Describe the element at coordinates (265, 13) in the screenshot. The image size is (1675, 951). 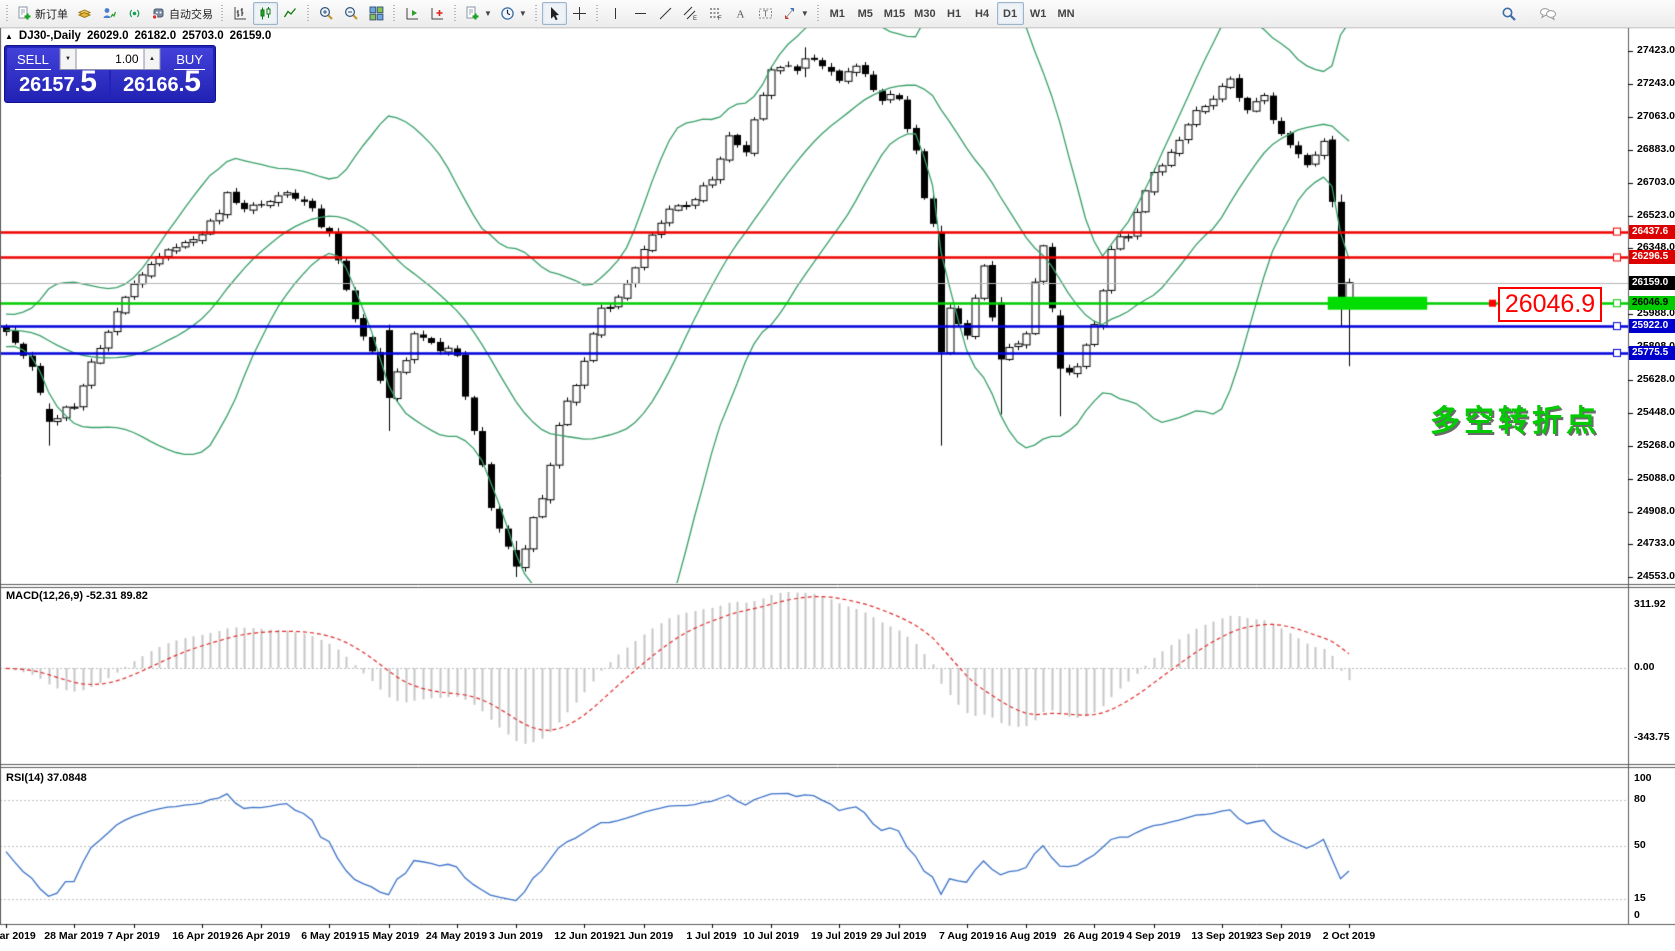
I see `candlestick-chart-button` at that location.